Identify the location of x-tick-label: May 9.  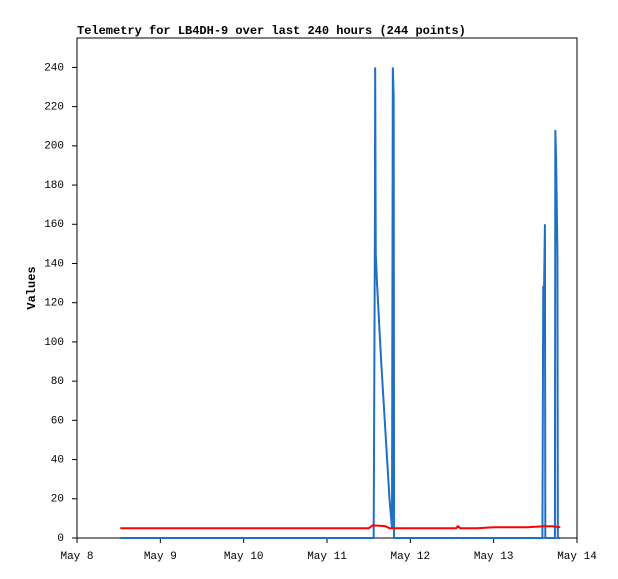
(160, 557).